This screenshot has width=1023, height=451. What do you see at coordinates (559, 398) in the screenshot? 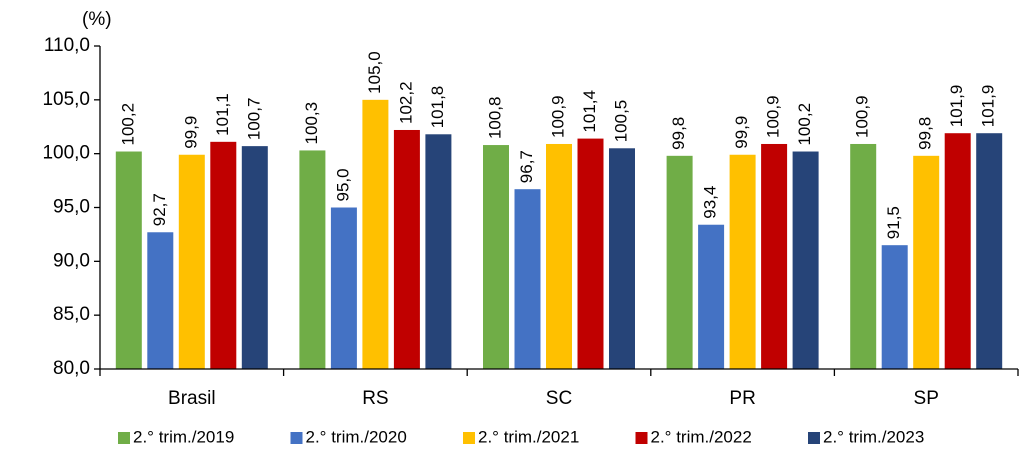
I see `x-tick-label: SC` at bounding box center [559, 398].